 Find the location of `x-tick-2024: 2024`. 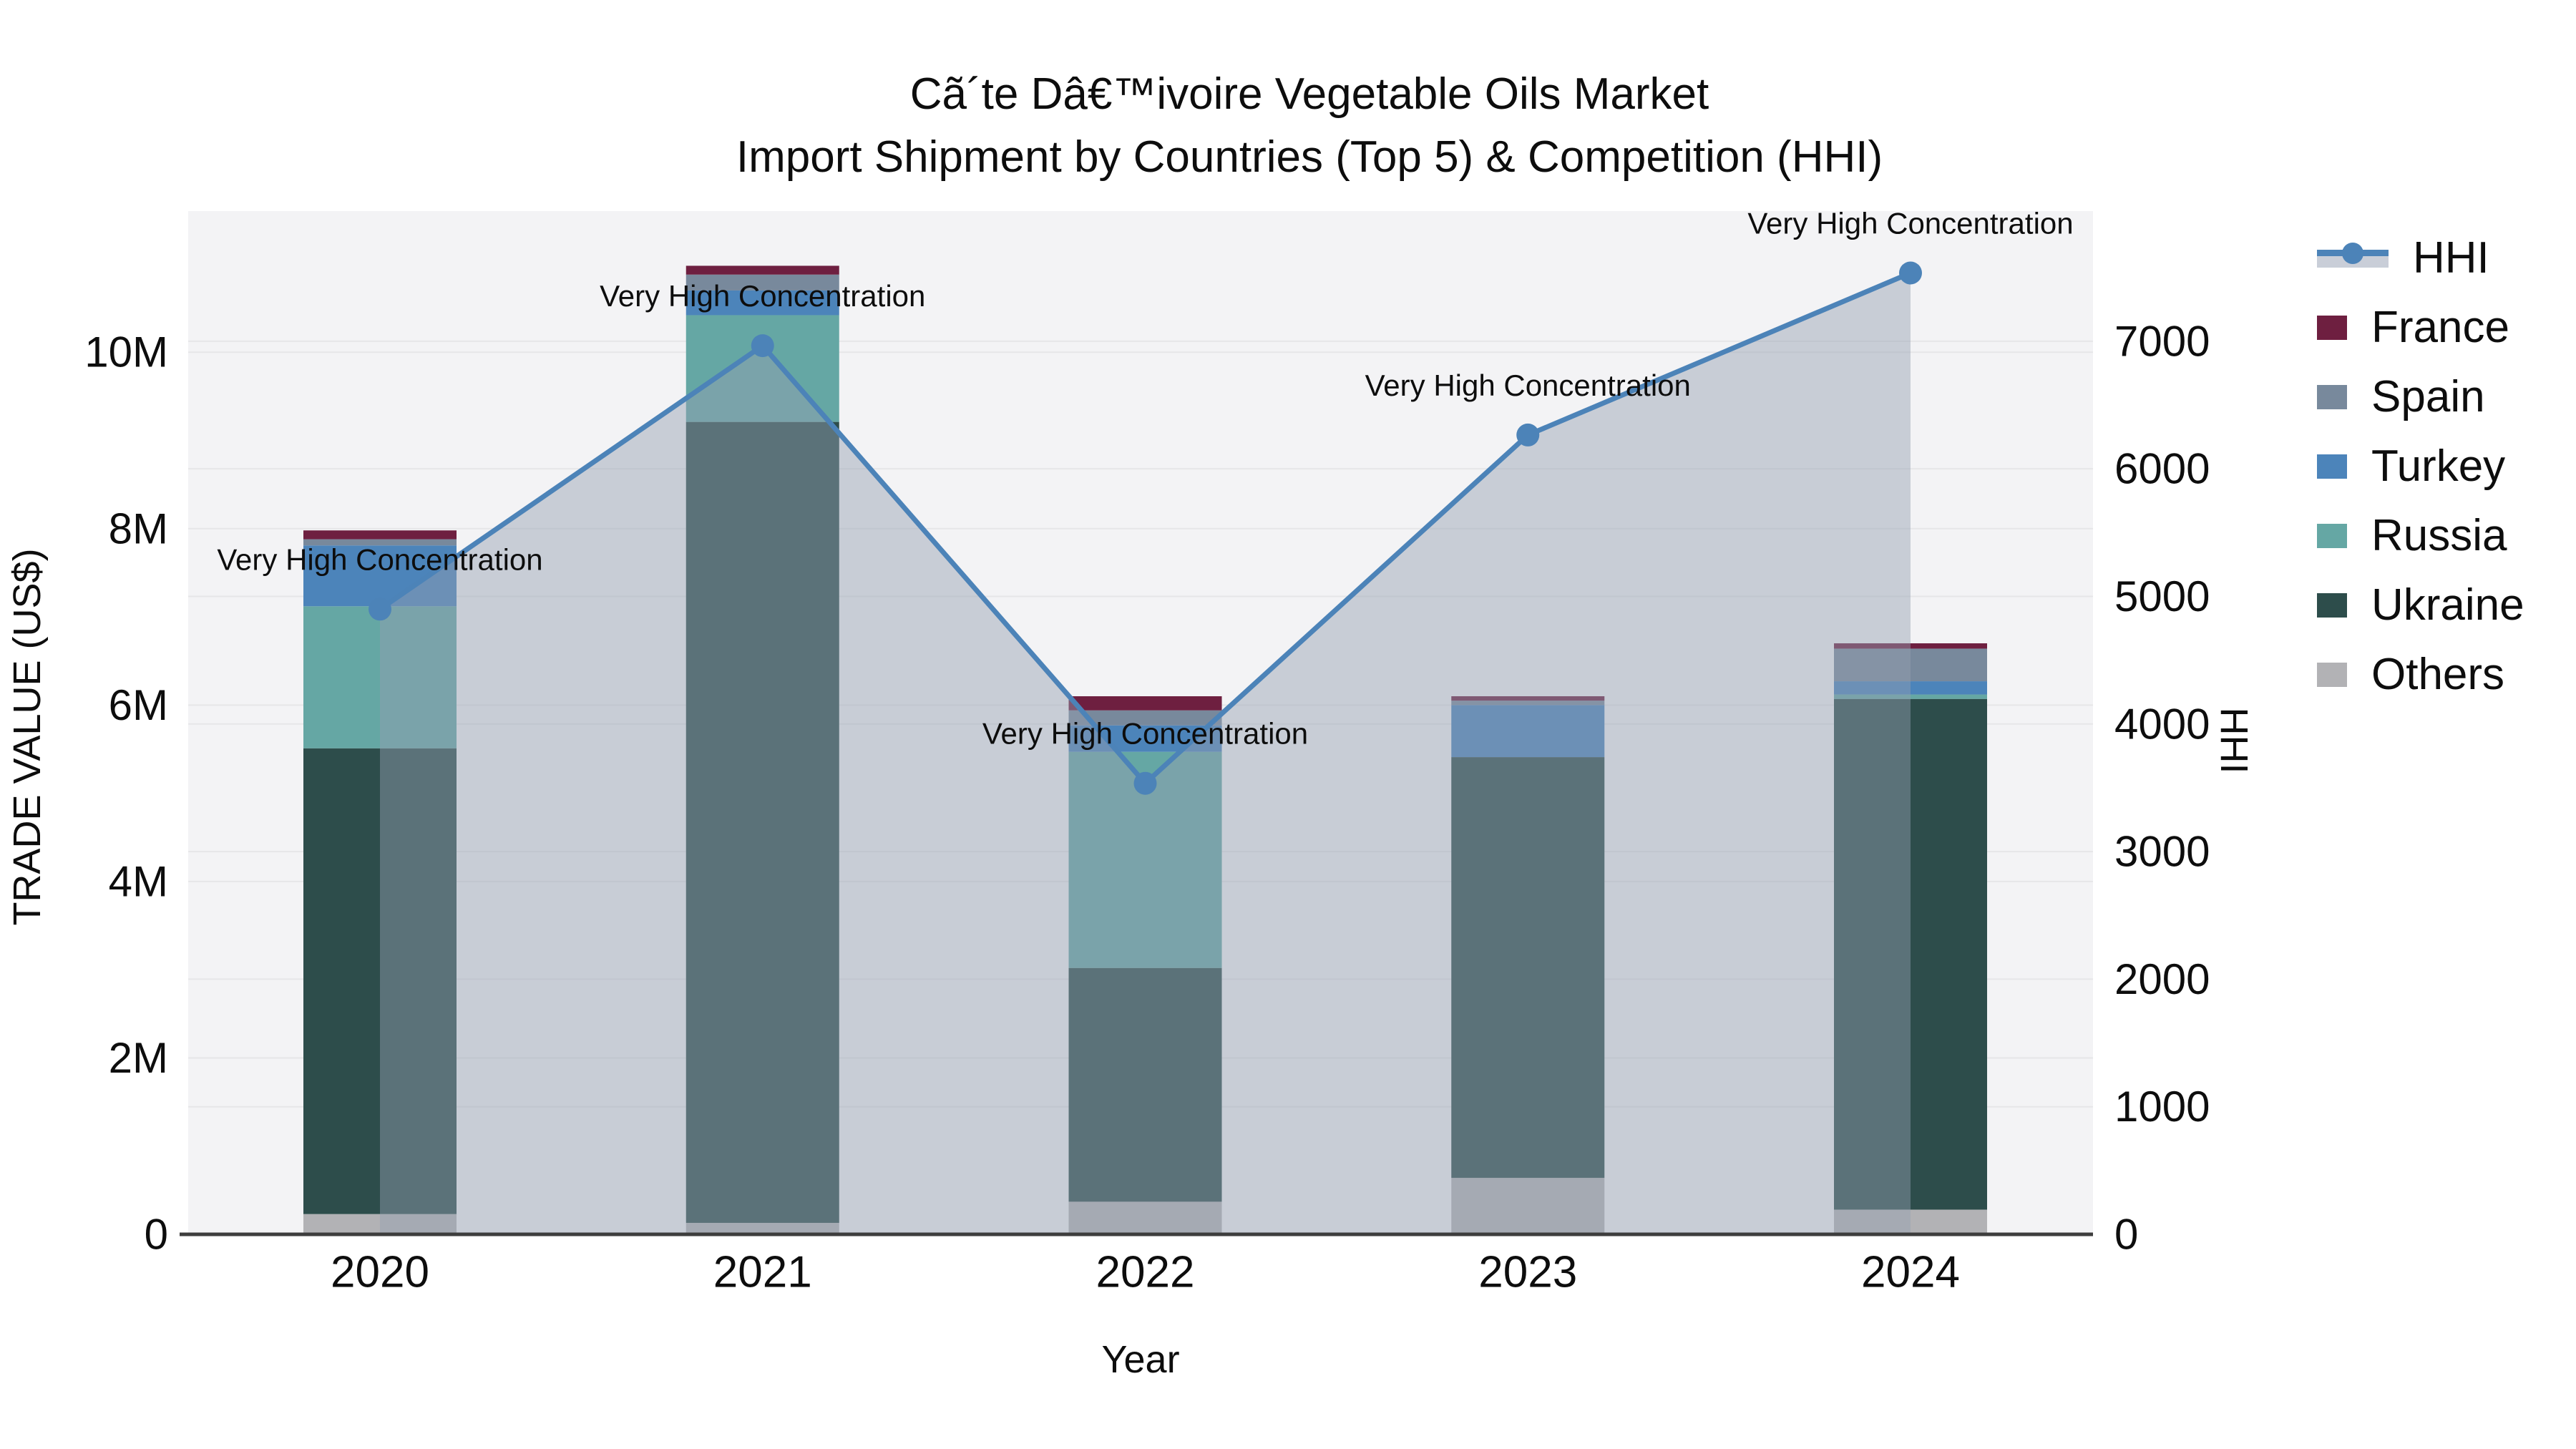

x-tick-2024: 2024 is located at coordinates (1910, 1272).